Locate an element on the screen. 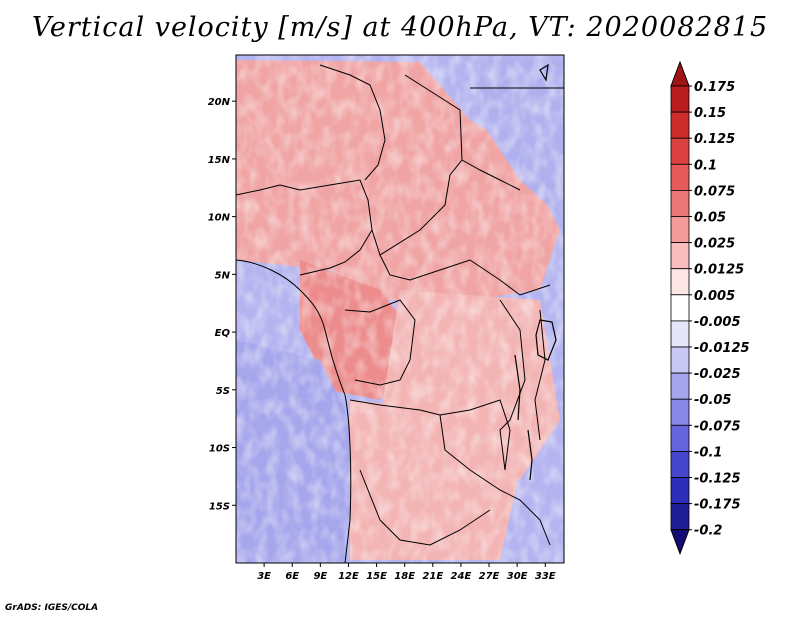  lat-tick-label: 5S is located at coordinates (223, 391).